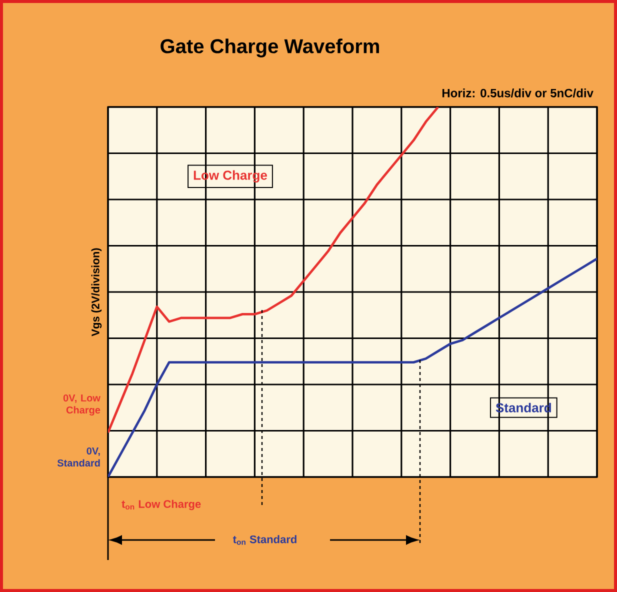 This screenshot has height=592, width=617. Describe the element at coordinates (78, 457) in the screenshot. I see `text: 0V, Standard` at that location.